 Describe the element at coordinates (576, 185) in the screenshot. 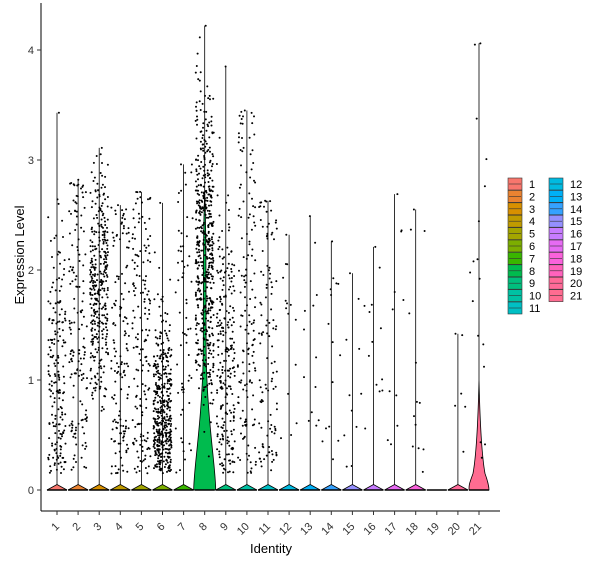

I see `legend-label: 12` at that location.